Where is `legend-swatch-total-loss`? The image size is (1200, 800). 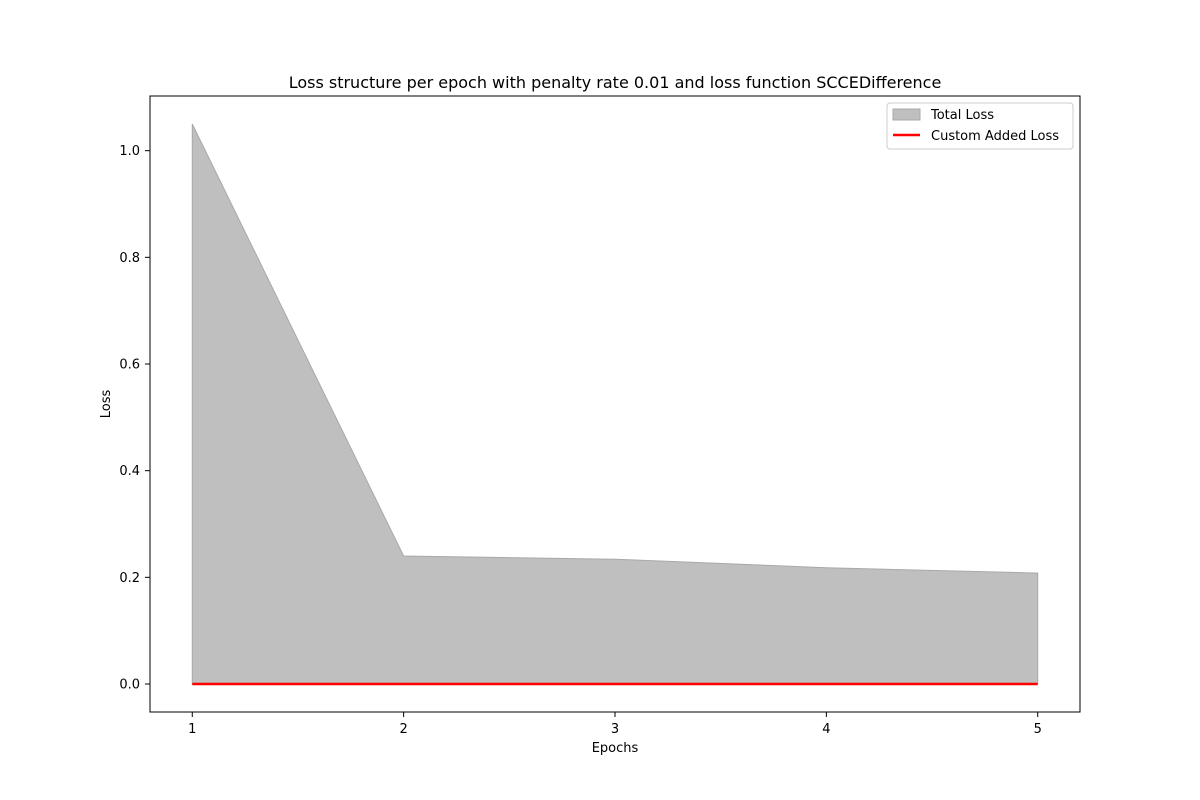
legend-swatch-total-loss is located at coordinates (906, 114).